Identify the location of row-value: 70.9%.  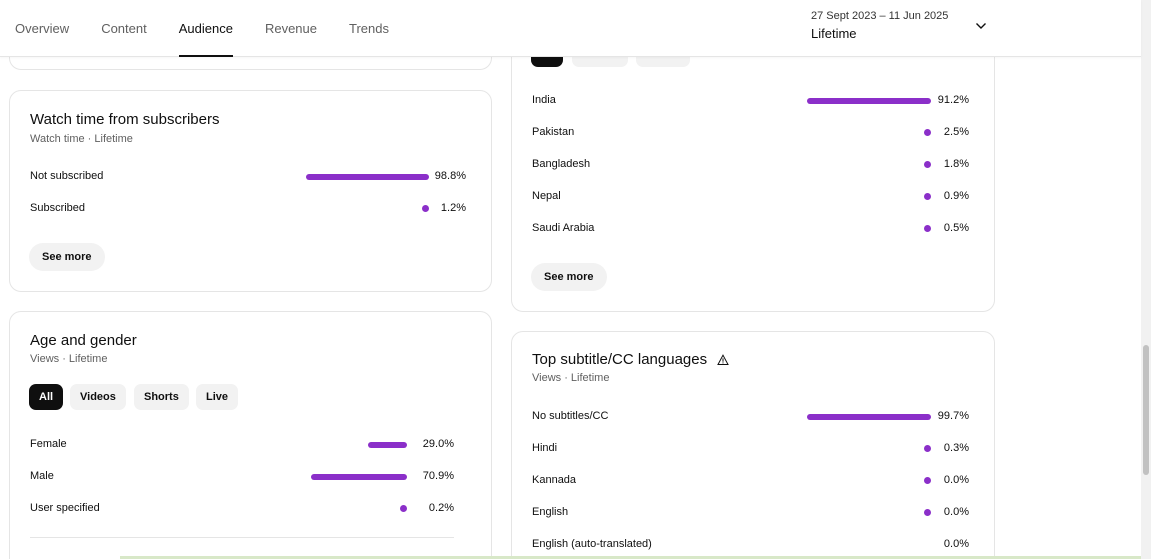
(438, 476).